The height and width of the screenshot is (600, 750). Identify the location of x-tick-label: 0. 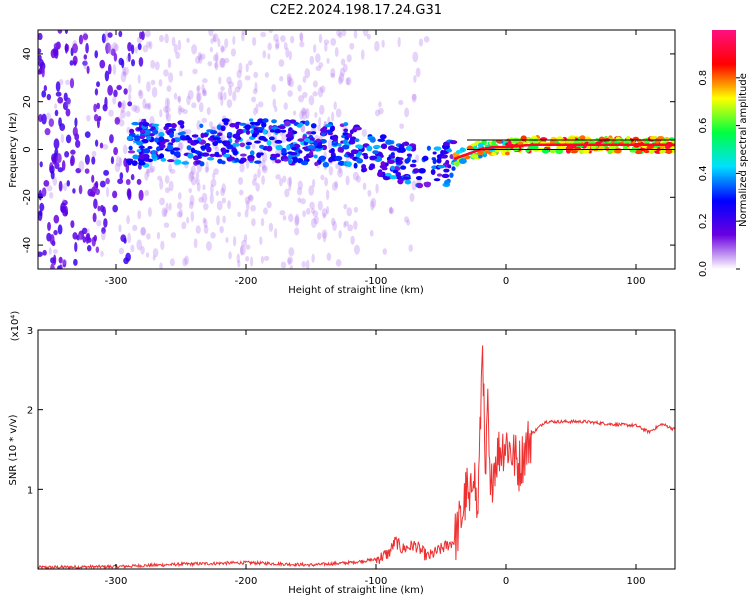
(506, 281).